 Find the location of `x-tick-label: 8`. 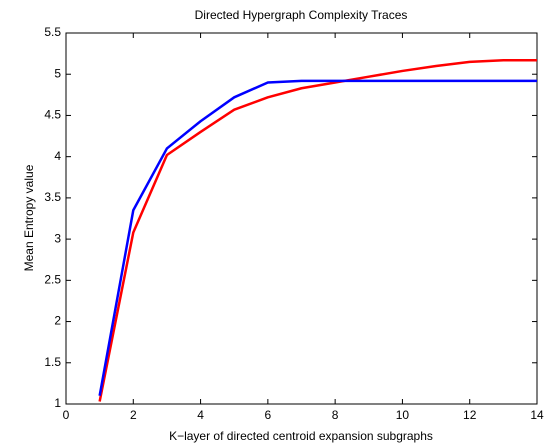

x-tick-label: 8 is located at coordinates (335, 415).